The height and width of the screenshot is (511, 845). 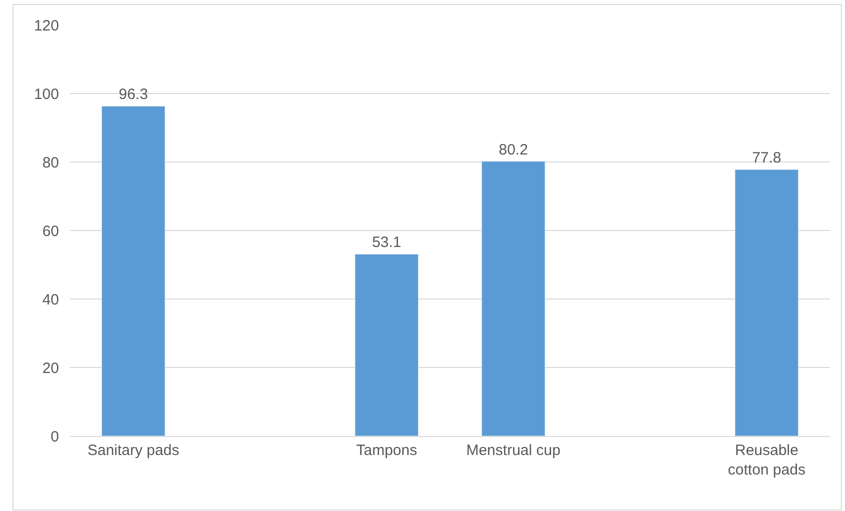 I want to click on x-tick-label: Reusable cotton pads, so click(x=767, y=460).